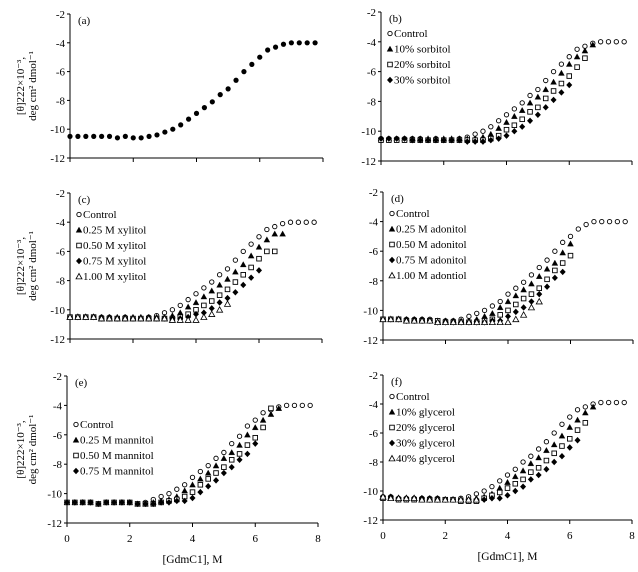 This screenshot has width=638, height=572. What do you see at coordinates (161, 474) in the screenshot?
I see `series-0-75-m-mannitol` at bounding box center [161, 474].